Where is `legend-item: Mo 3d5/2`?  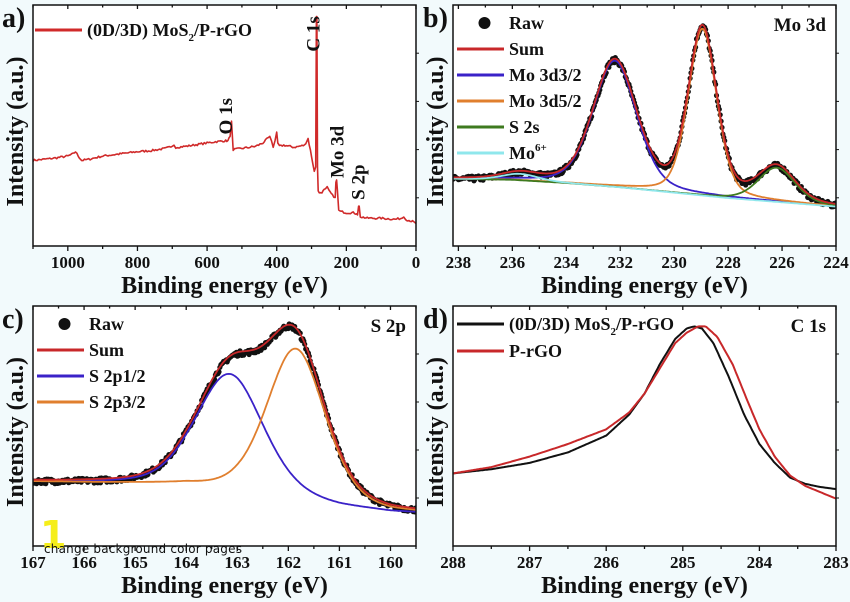 legend-item: Mo 3d5/2 is located at coordinates (519, 101).